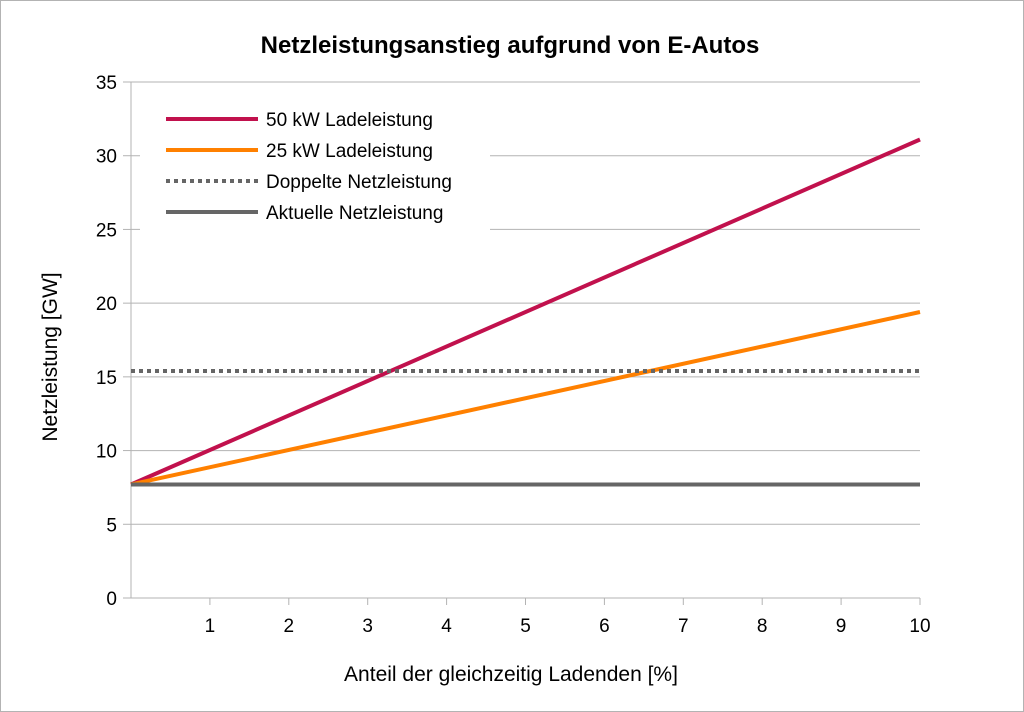 The height and width of the screenshot is (712, 1024). What do you see at coordinates (106, 83) in the screenshot?
I see `y-tick-label: 35` at bounding box center [106, 83].